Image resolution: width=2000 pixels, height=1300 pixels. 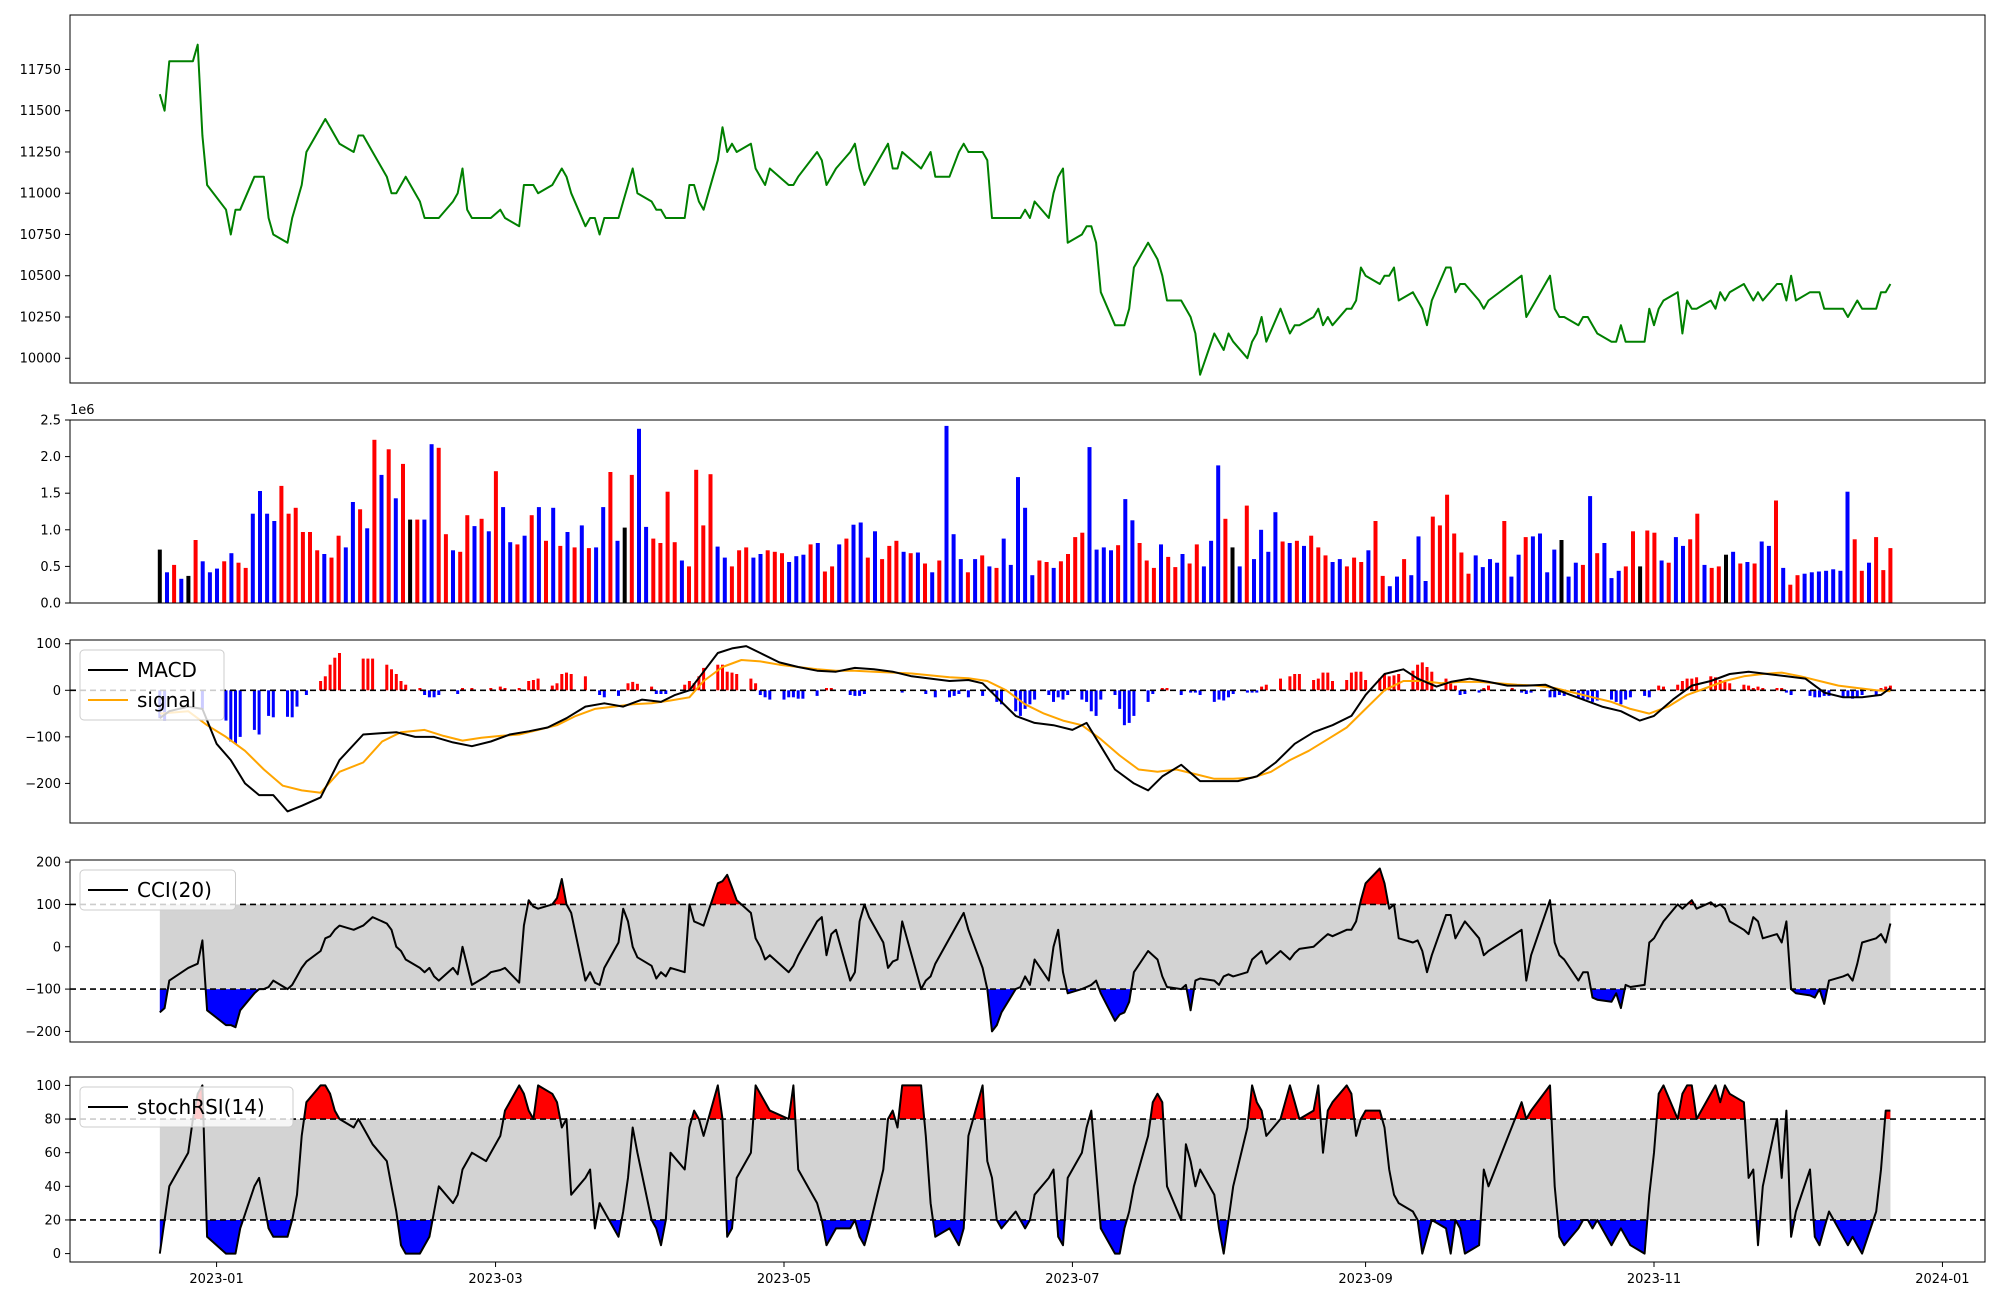 I want to click on signal-line, so click(x=1025, y=726).